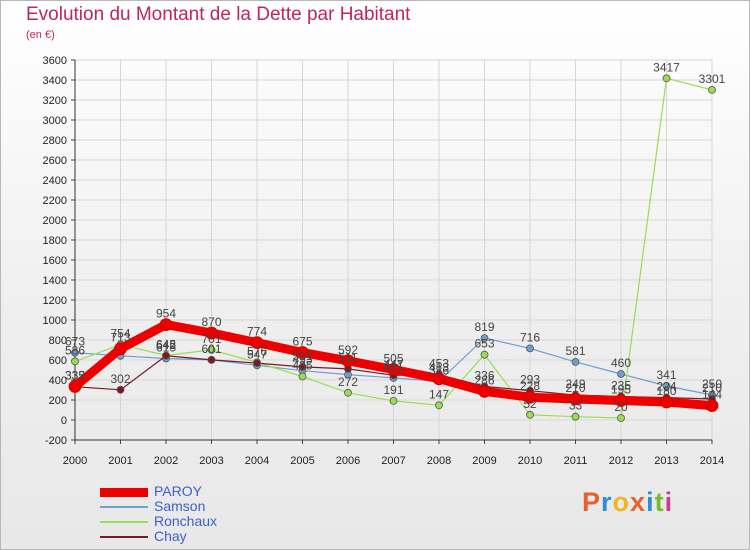  I want to click on y-tick-label: 3600, so click(55, 61).